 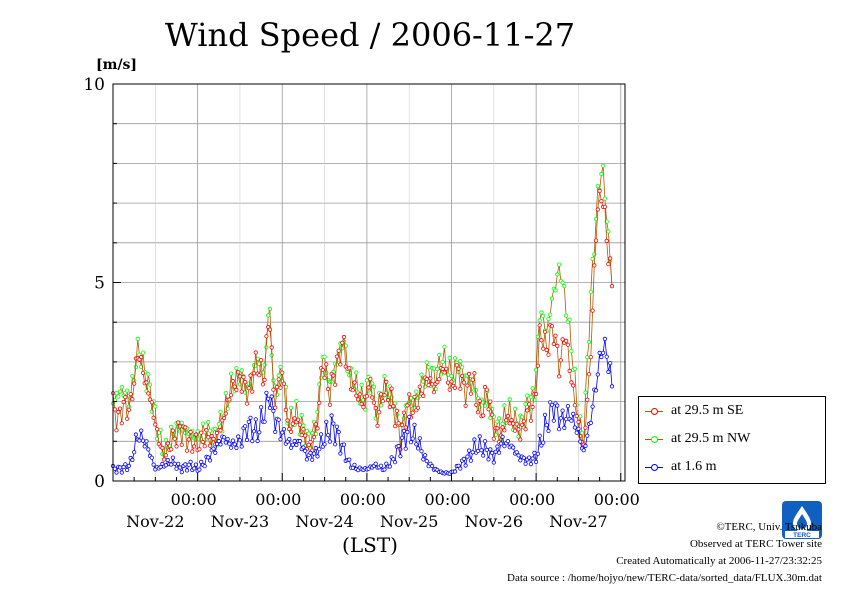 What do you see at coordinates (697, 439) in the screenshot?
I see `legend-item-nw: at 29.5 m NW` at bounding box center [697, 439].